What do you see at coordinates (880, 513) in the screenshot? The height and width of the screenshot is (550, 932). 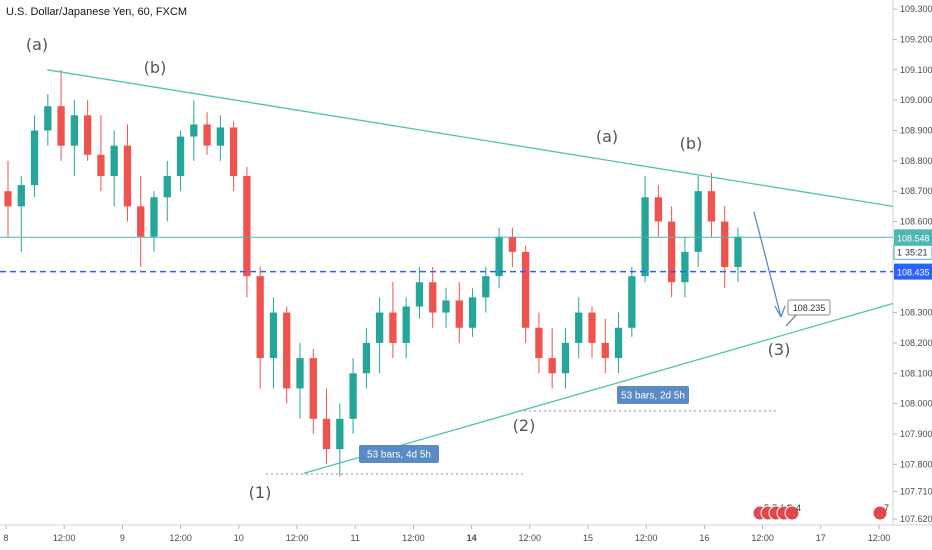 I see `event-flag-icon` at bounding box center [880, 513].